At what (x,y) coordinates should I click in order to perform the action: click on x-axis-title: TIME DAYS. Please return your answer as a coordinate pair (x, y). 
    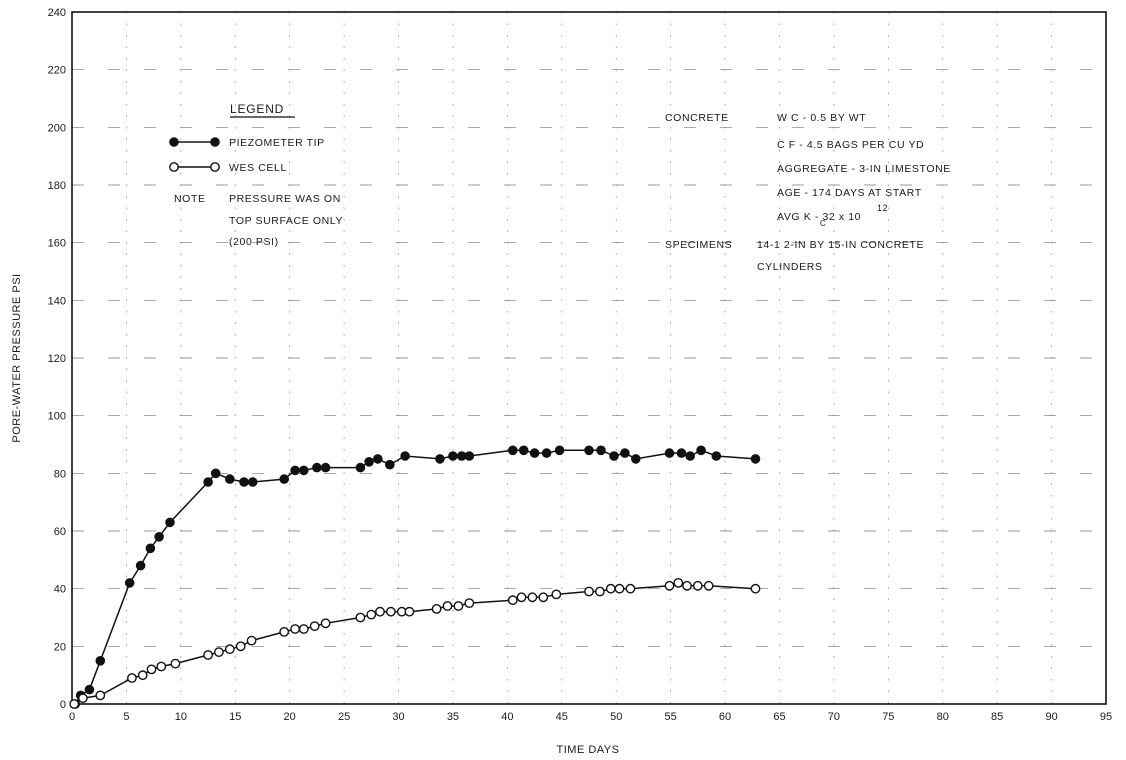
    Looking at the image, I should click on (588, 750).